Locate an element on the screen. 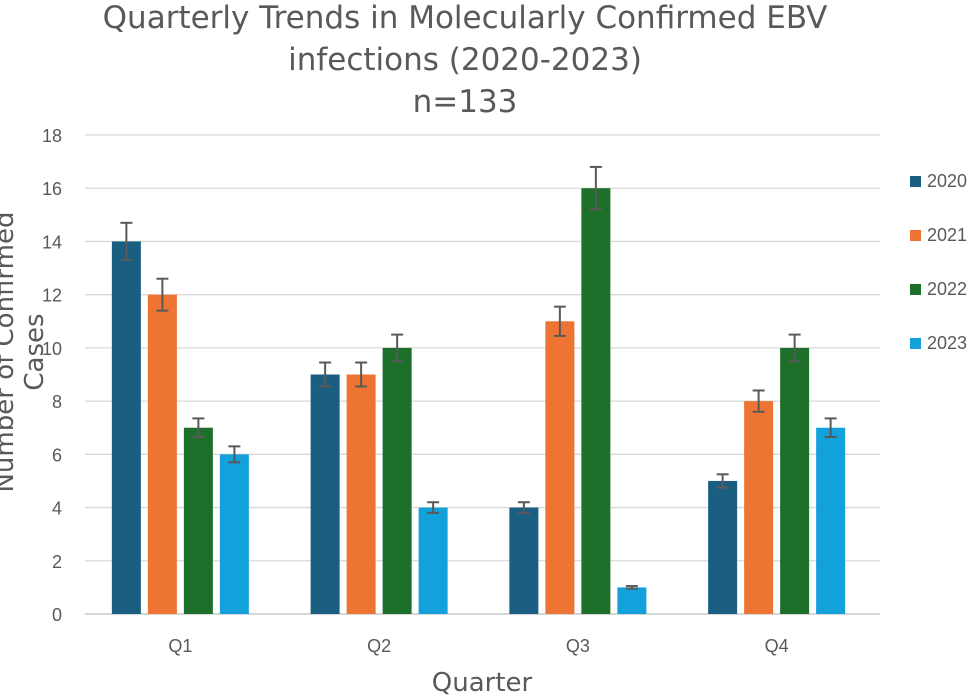 The height and width of the screenshot is (699, 975). bar-q3-2020 is located at coordinates (524, 560).